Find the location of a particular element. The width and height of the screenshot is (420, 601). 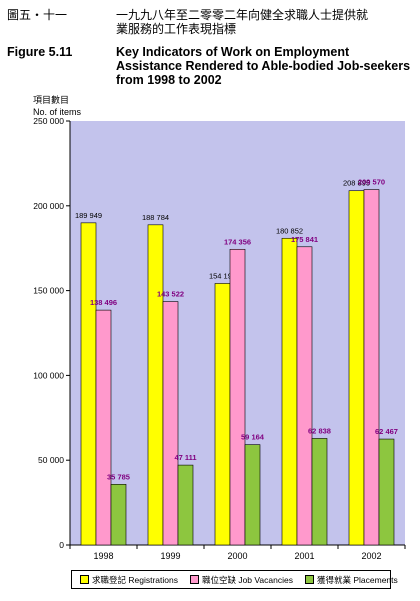

title-cn-line-1: 一九九八年至二零零二年向健全求職人士提供就 is located at coordinates (242, 15).